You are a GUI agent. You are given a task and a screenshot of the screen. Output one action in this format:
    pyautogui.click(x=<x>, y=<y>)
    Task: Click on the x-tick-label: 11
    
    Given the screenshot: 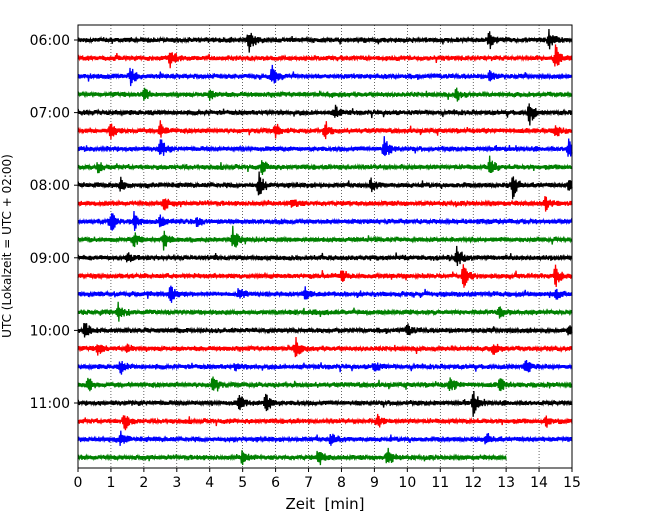 What is the action you would take?
    pyautogui.click(x=440, y=483)
    